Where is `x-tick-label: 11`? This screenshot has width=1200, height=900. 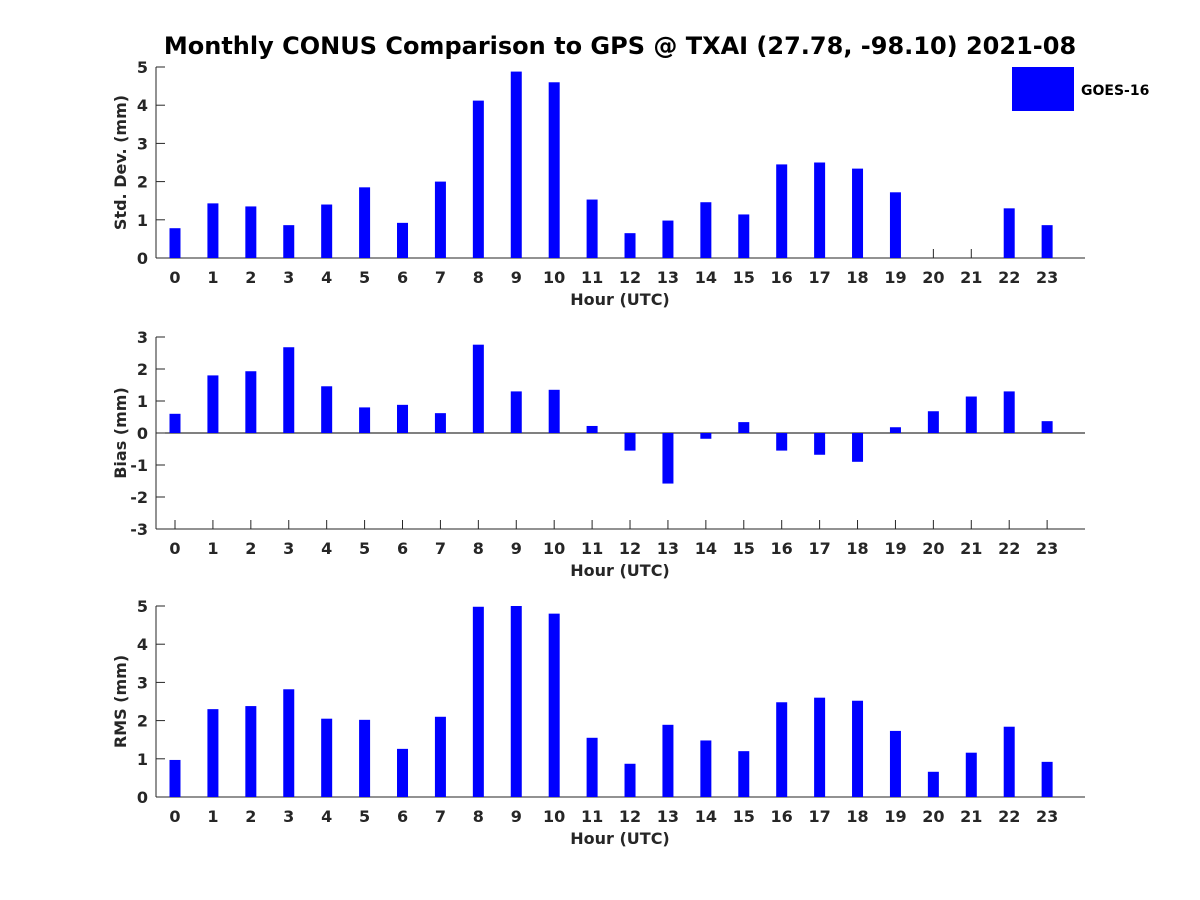
x-tick-label: 11 is located at coordinates (592, 816).